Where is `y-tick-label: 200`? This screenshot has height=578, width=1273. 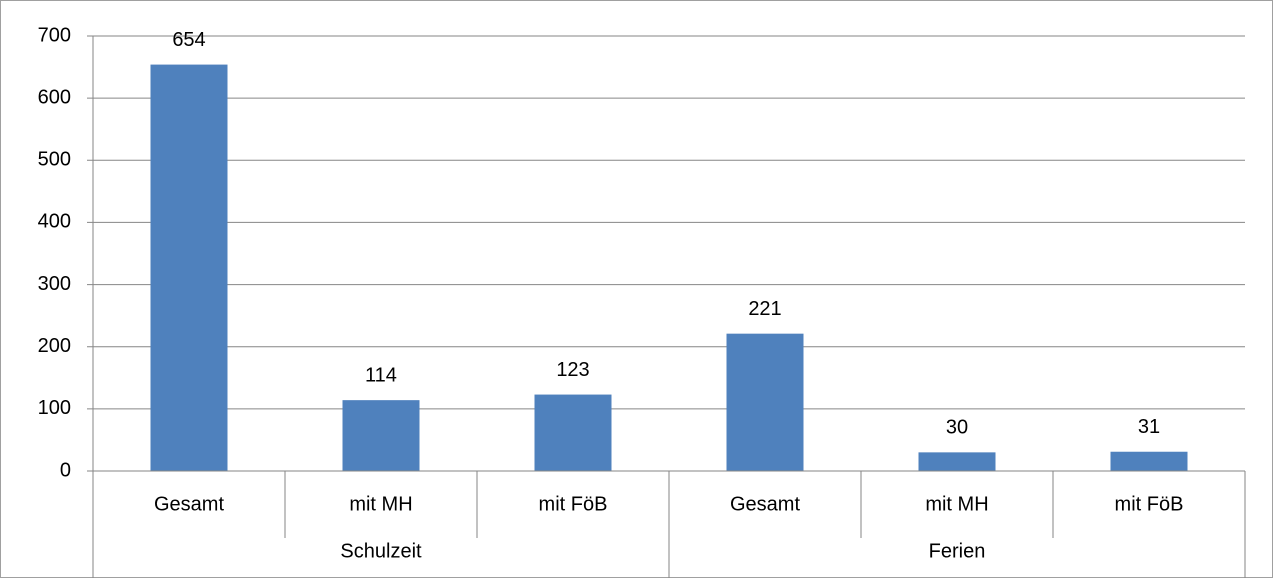 y-tick-label: 200 is located at coordinates (54, 346).